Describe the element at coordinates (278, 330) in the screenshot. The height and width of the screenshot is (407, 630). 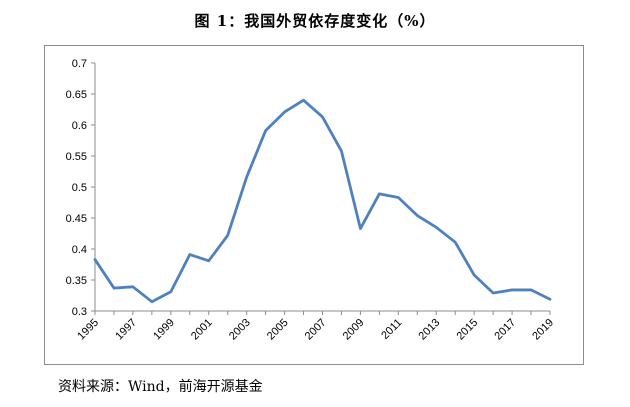
I see `x-tick-label: 2005` at that location.